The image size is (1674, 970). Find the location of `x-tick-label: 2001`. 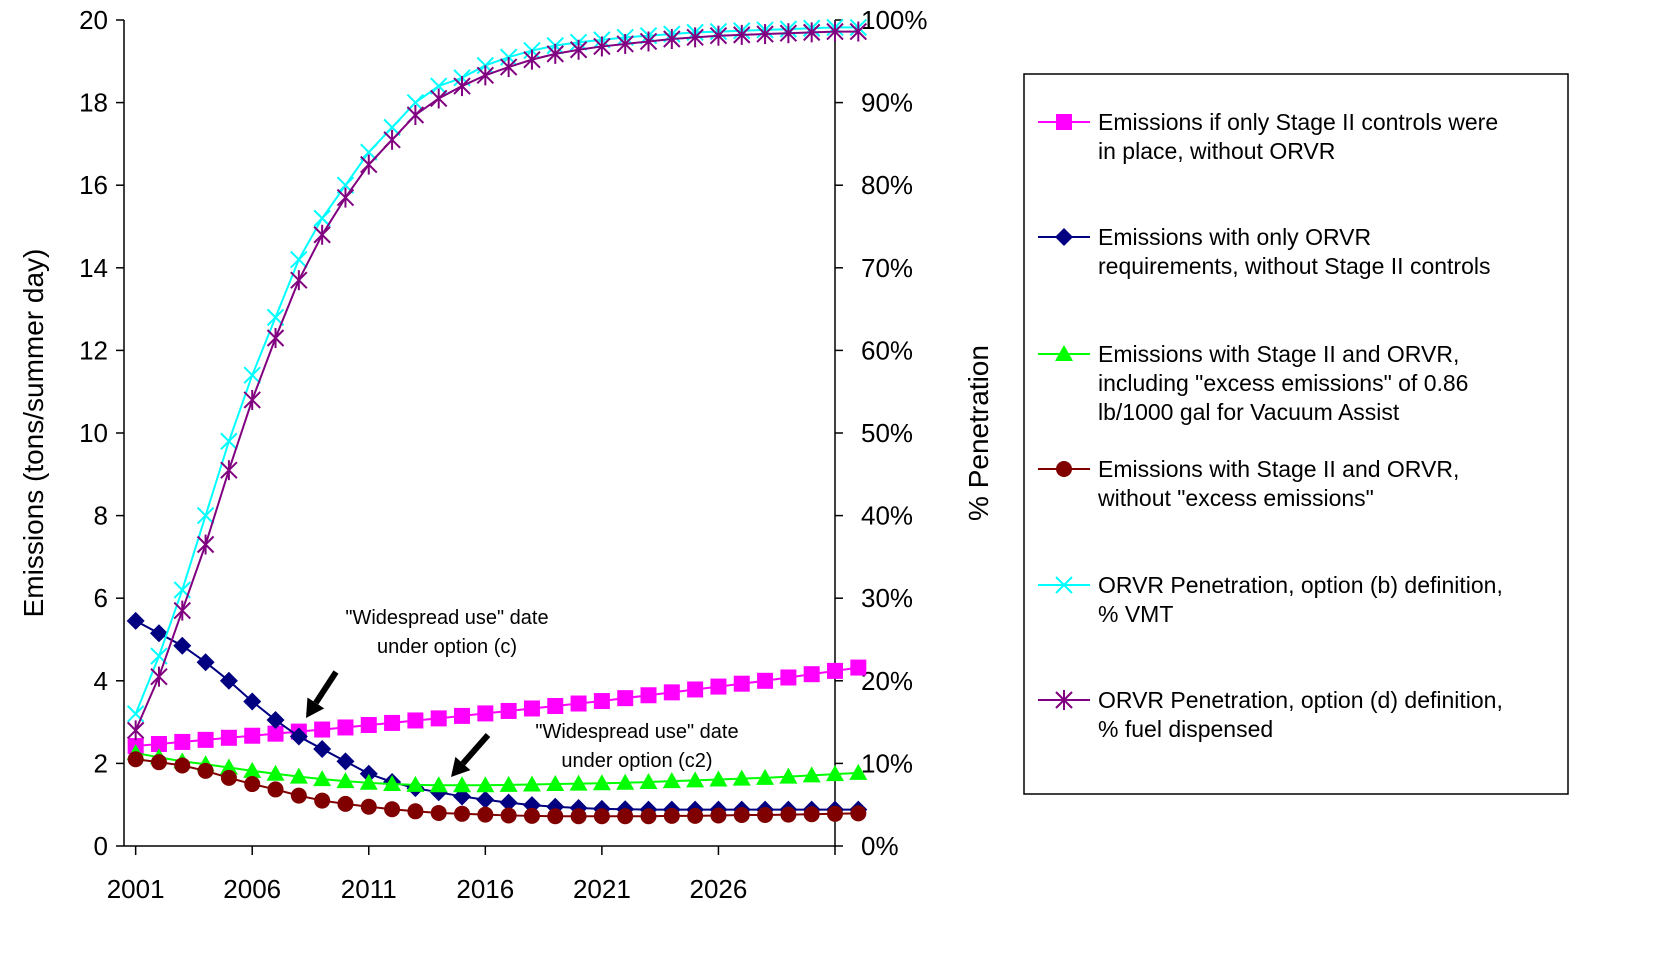

x-tick-label: 2001 is located at coordinates (136, 889).